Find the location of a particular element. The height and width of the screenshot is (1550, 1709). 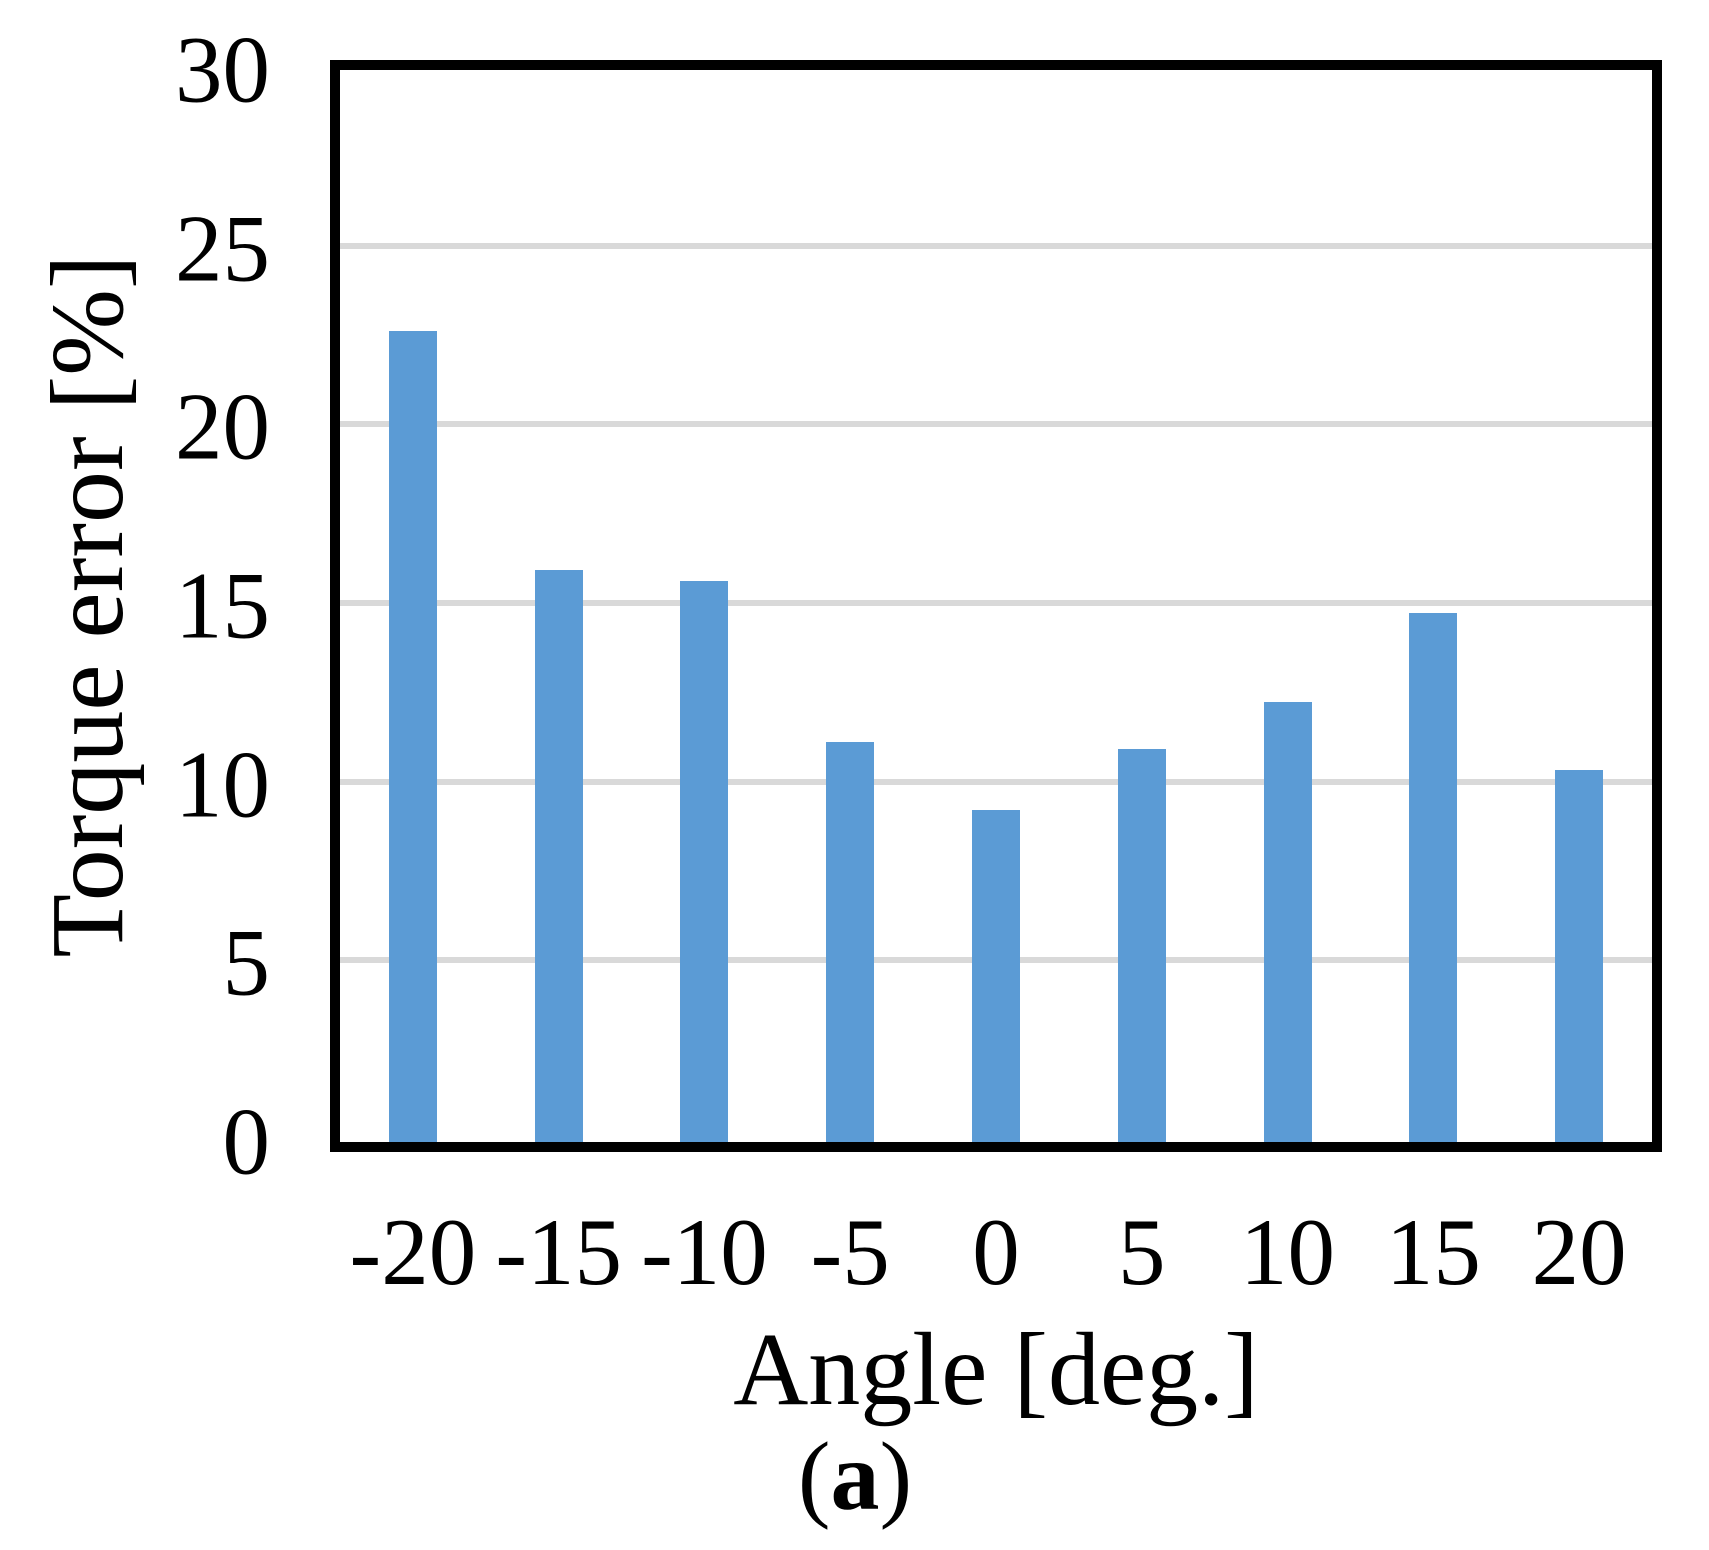

x-tick-label-20: 20 is located at coordinates (1579, 1252).